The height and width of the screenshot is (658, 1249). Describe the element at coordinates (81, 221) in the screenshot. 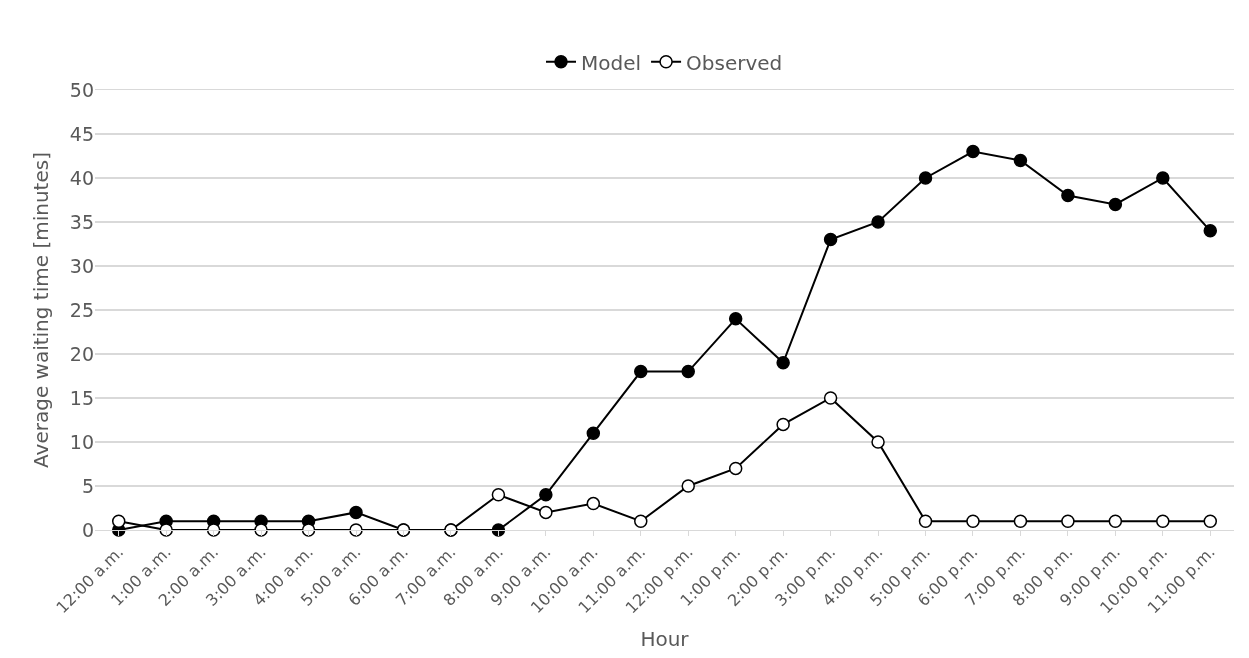

I see `y-tick-label: 35` at that location.